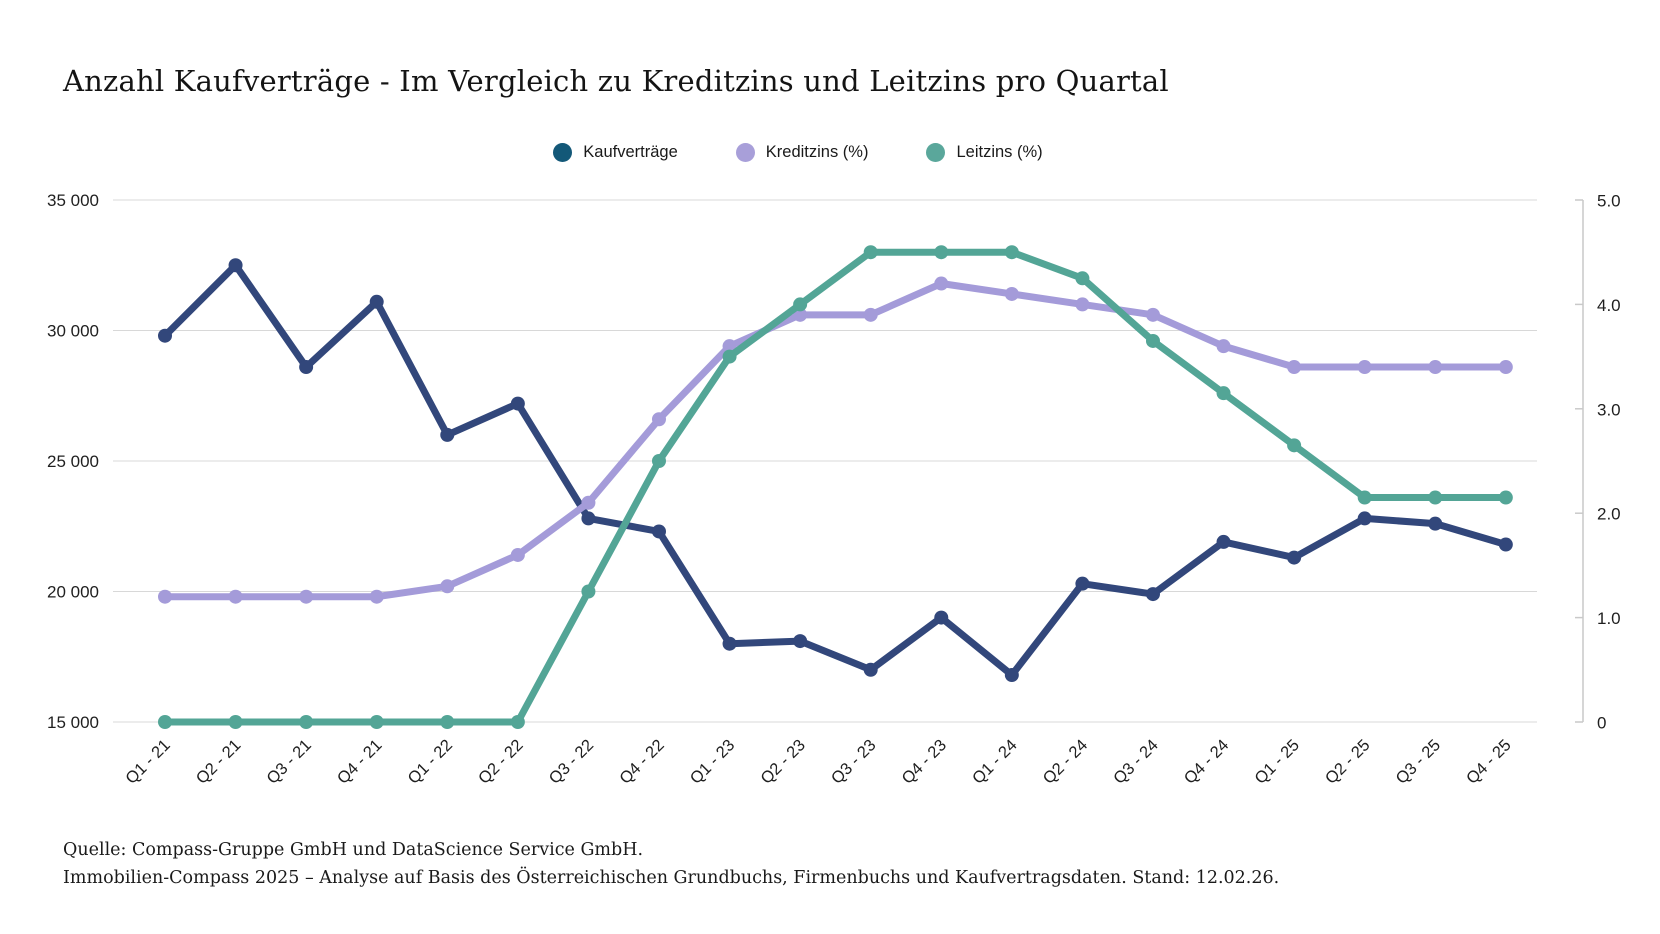 The width and height of the screenshot is (1660, 934). I want to click on x-axis-tick-label: Q3 - 25, so click(1418, 762).